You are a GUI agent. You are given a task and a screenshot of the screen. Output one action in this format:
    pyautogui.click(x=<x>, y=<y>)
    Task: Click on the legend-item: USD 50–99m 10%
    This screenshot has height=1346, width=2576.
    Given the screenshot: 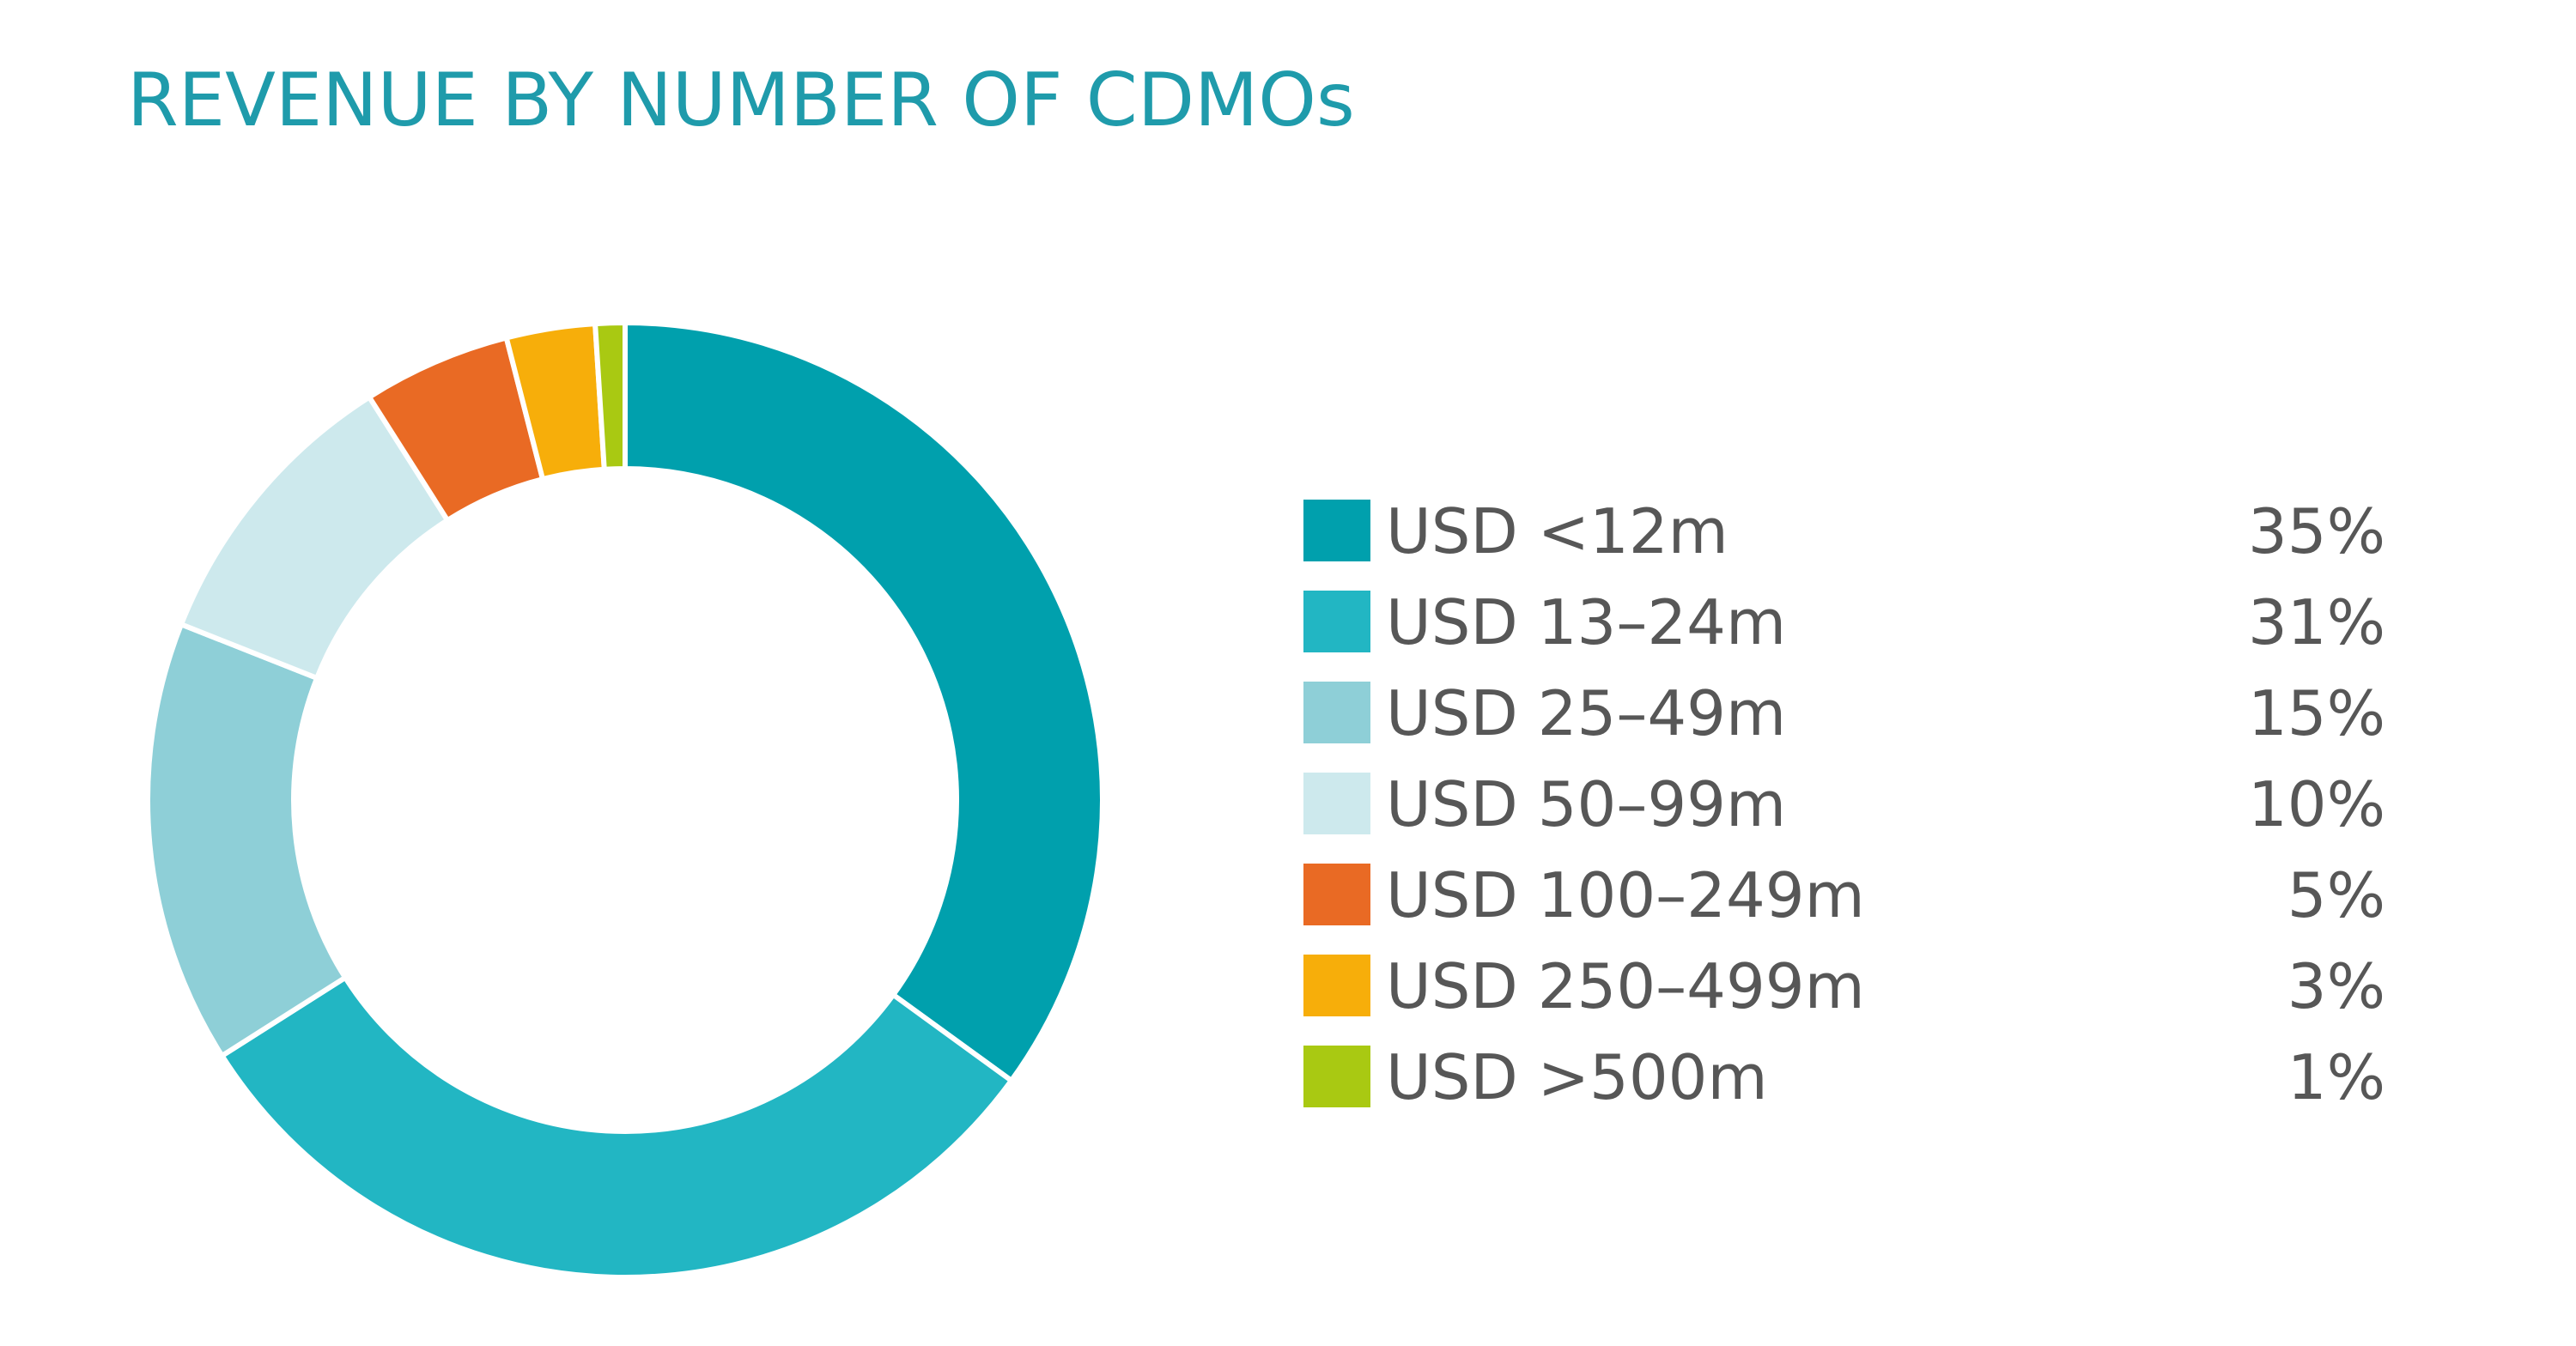 What is the action you would take?
    pyautogui.click(x=1844, y=814)
    